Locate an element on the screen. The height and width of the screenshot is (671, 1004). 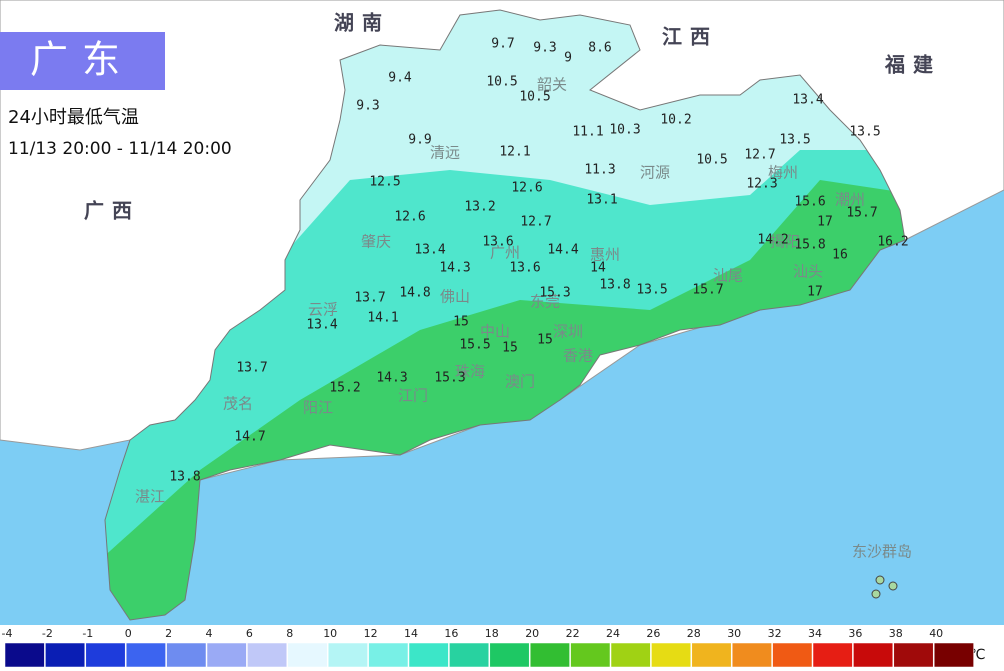
legend-tick-label: -1 is located at coordinates (87, 633).